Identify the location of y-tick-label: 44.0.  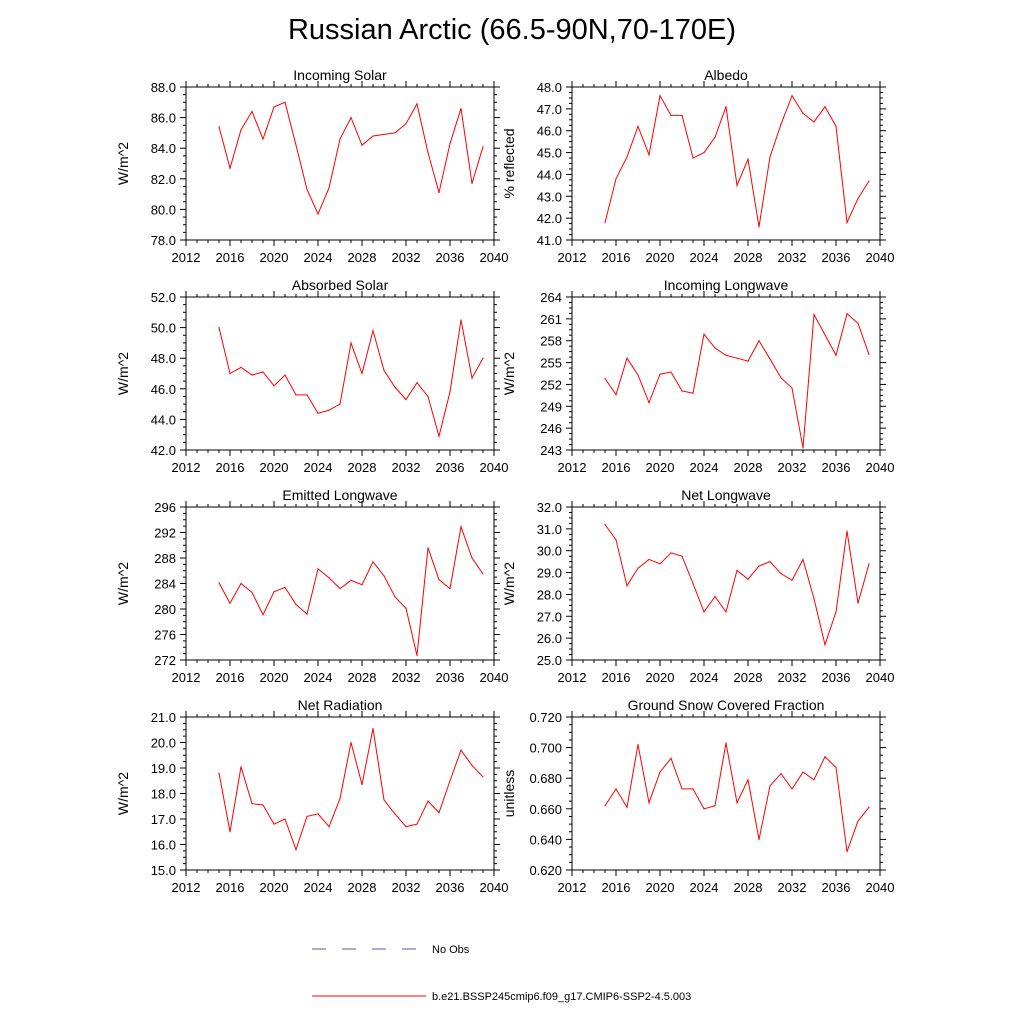
(549, 174).